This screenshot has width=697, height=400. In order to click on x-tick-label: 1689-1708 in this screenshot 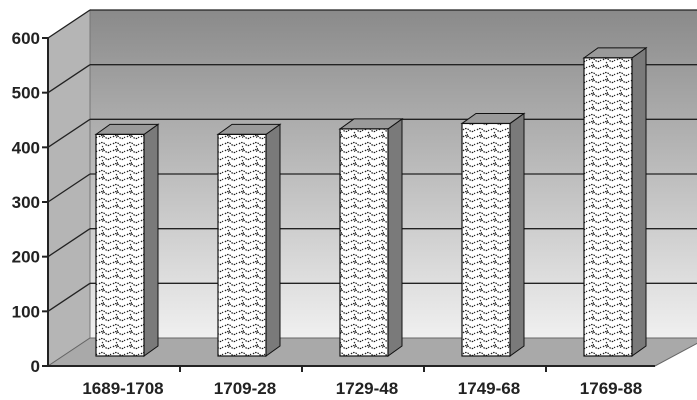, I will do `click(122, 388)`.